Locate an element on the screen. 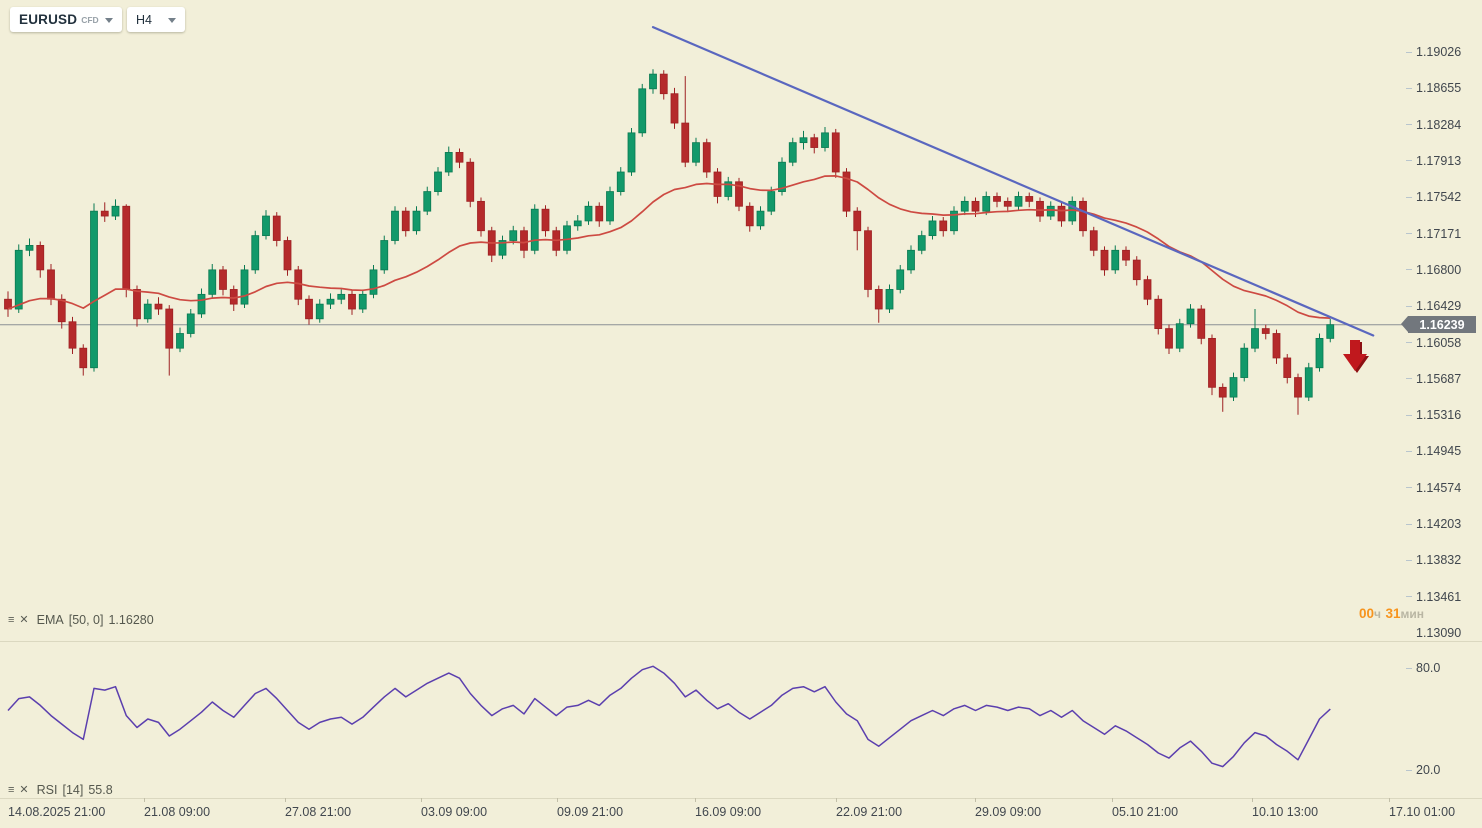 This screenshot has width=1482, height=828. time-axis-label: 10.10 13:00 is located at coordinates (1285, 812).